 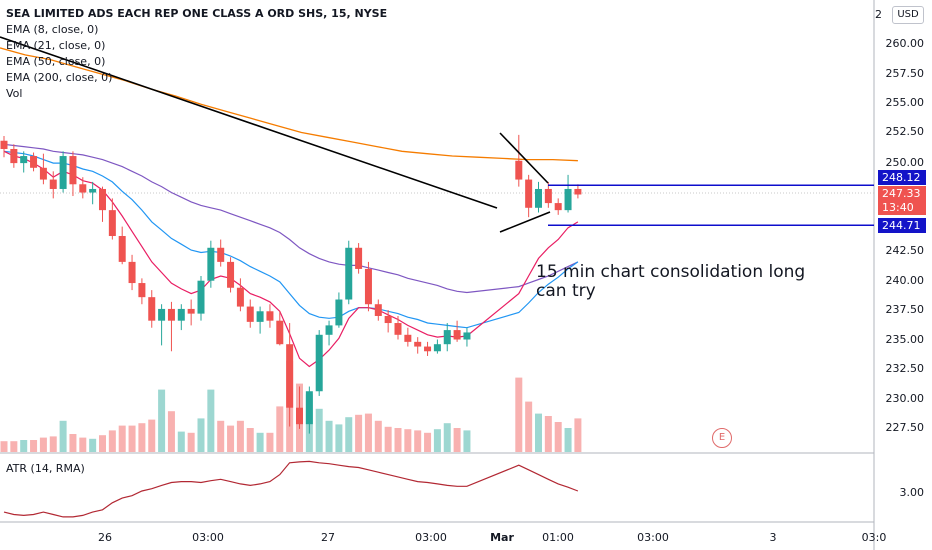 I want to click on atr-layer, so click(x=291, y=489).